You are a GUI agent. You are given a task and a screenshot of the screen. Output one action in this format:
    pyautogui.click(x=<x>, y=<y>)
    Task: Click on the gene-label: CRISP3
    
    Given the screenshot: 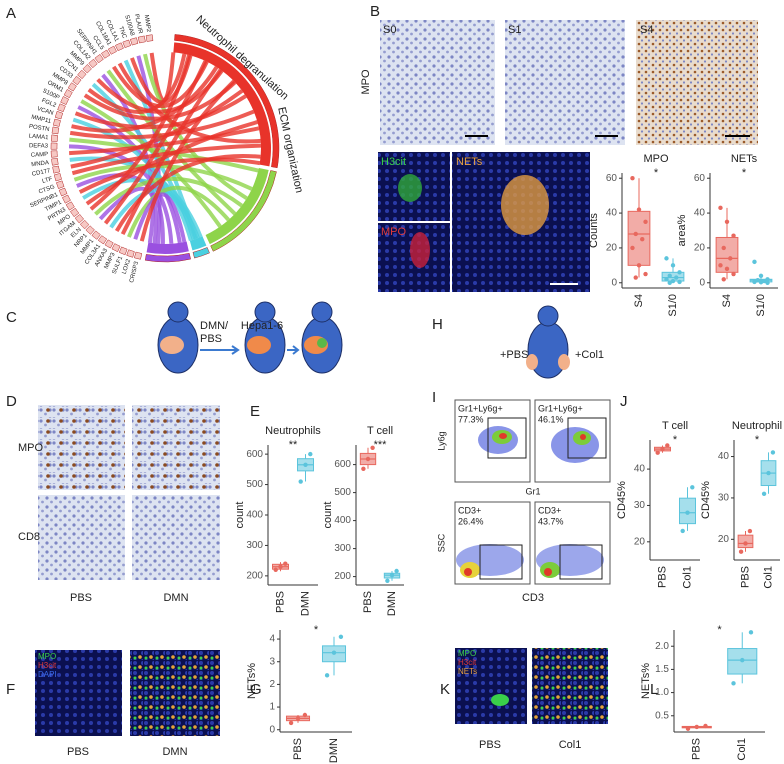 What is the action you would take?
    pyautogui.click(x=134, y=271)
    